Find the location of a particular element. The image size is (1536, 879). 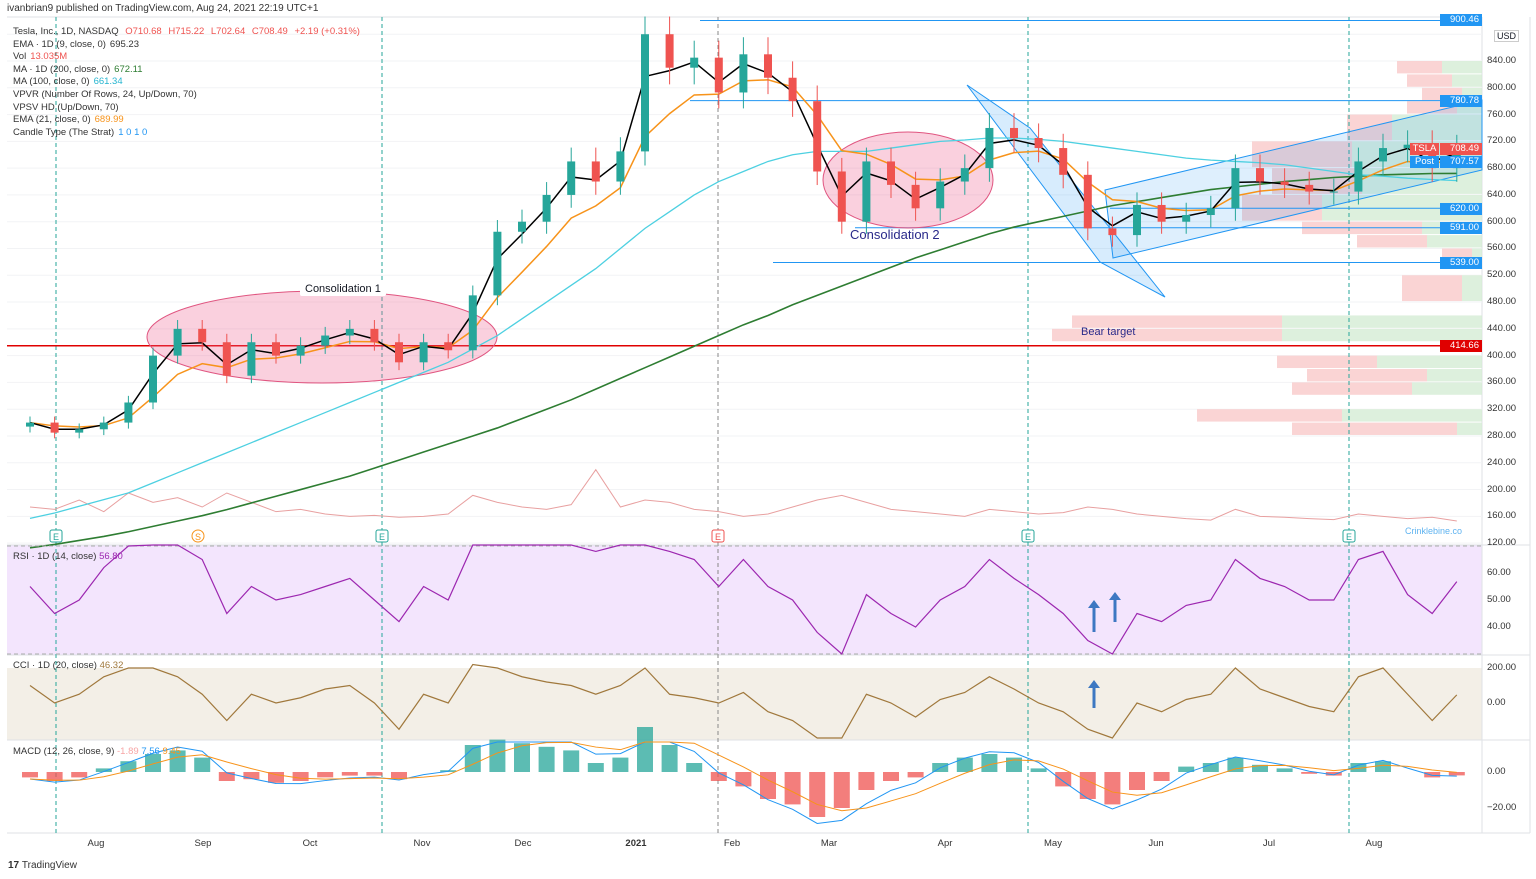

consolidation-1-label: Consolidation 1 is located at coordinates (343, 289).